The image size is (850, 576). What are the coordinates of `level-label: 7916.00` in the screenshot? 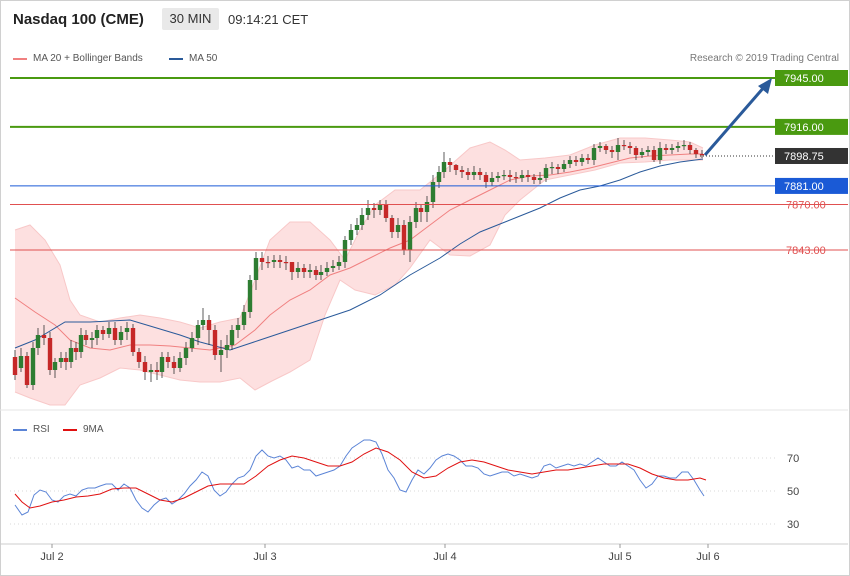 It's located at (804, 128).